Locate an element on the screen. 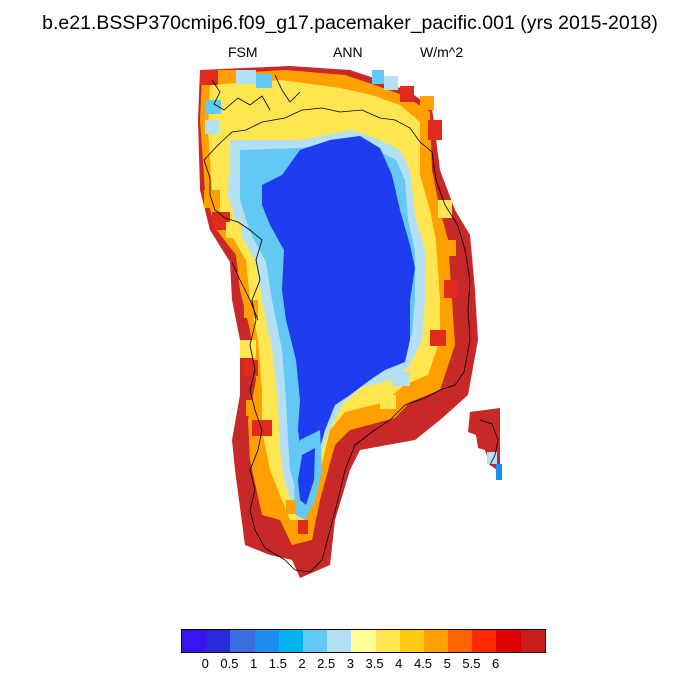 Image resolution: width=700 pixels, height=700 pixels. colorbar-tick-label: 5.5 is located at coordinates (471, 663).